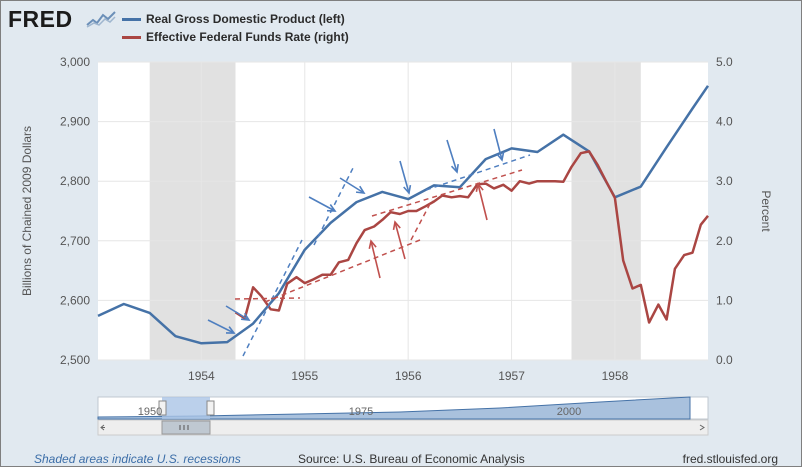 This screenshot has width=802, height=467. Describe the element at coordinates (75, 62) in the screenshot. I see `y-tick-label-left: 3,000` at that location.